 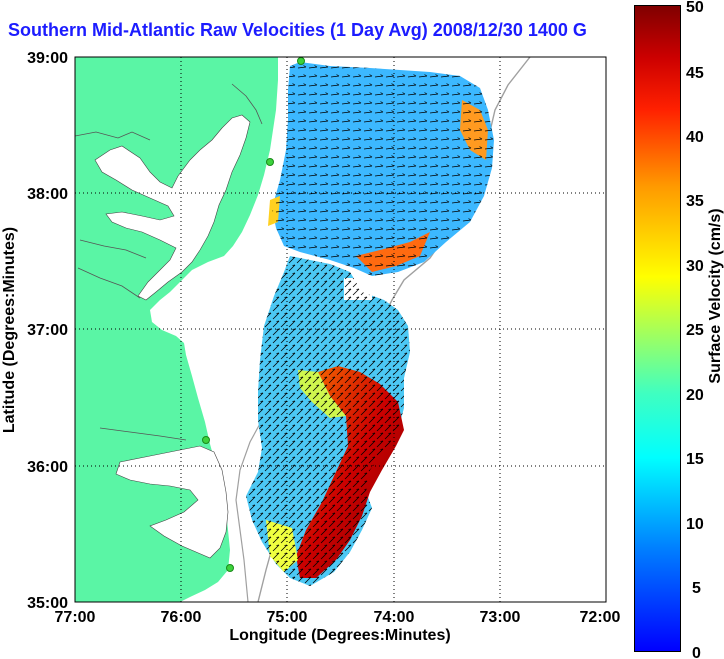 I want to click on colorbar-tick-label: 25, so click(x=695, y=330).